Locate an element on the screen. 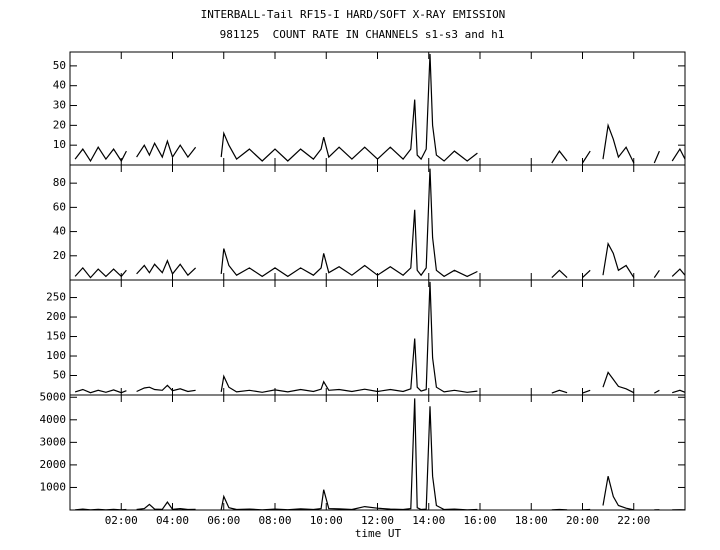 The width and height of the screenshot is (720, 550). y-tick-label: 1000 is located at coordinates (53, 486).